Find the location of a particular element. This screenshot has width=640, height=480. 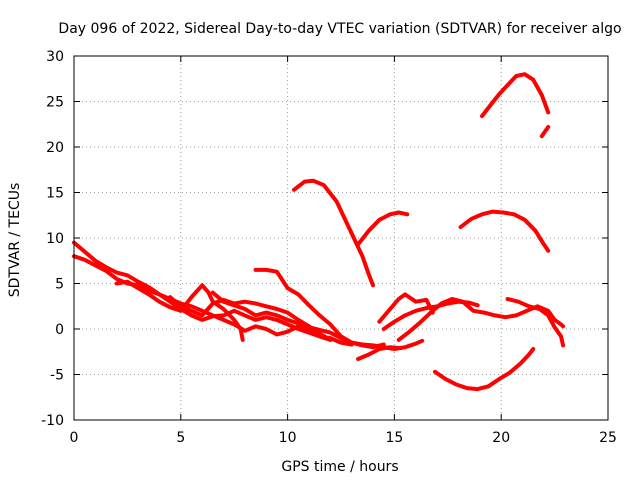

y-tick-label: -10 is located at coordinates (52, 421).